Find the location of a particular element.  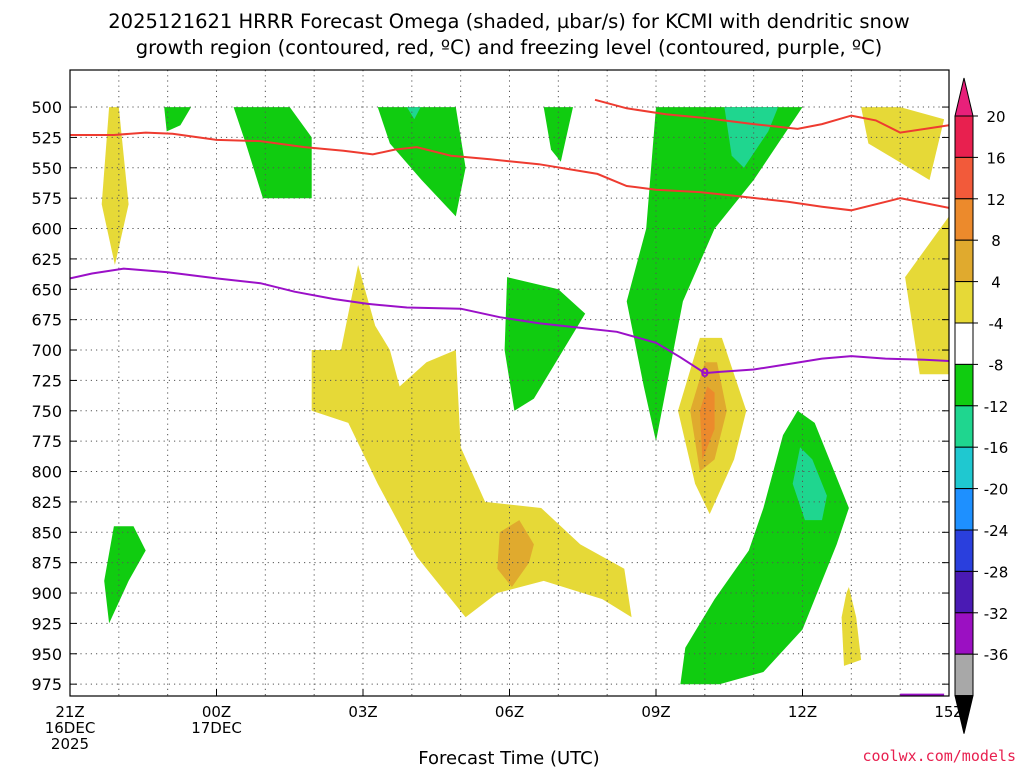

colorbar-label: 12 is located at coordinates (995, 200).